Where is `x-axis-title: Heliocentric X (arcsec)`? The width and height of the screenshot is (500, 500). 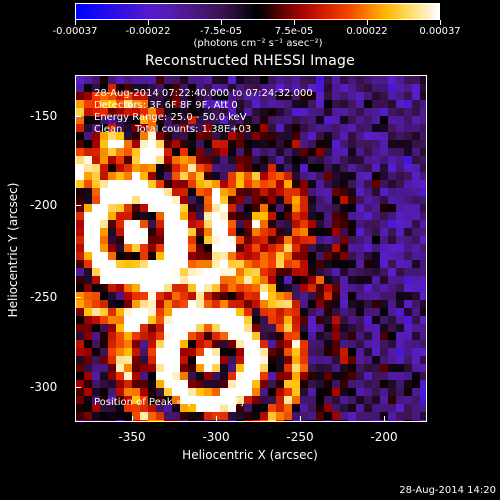
x-axis-title: Heliocentric X (arcsec) is located at coordinates (250, 455).